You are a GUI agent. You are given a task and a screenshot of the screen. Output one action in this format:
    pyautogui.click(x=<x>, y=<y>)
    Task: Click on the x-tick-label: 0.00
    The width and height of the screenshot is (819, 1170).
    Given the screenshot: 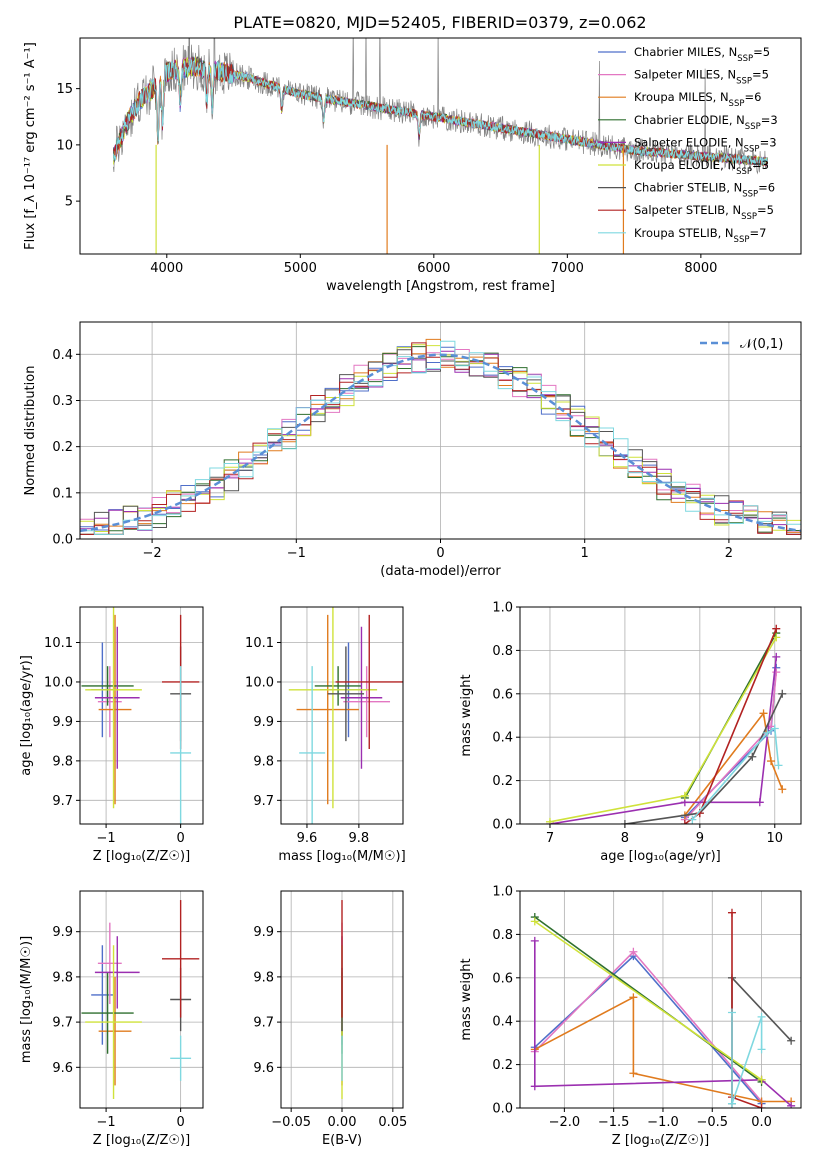 What is the action you would take?
    pyautogui.click(x=342, y=1122)
    